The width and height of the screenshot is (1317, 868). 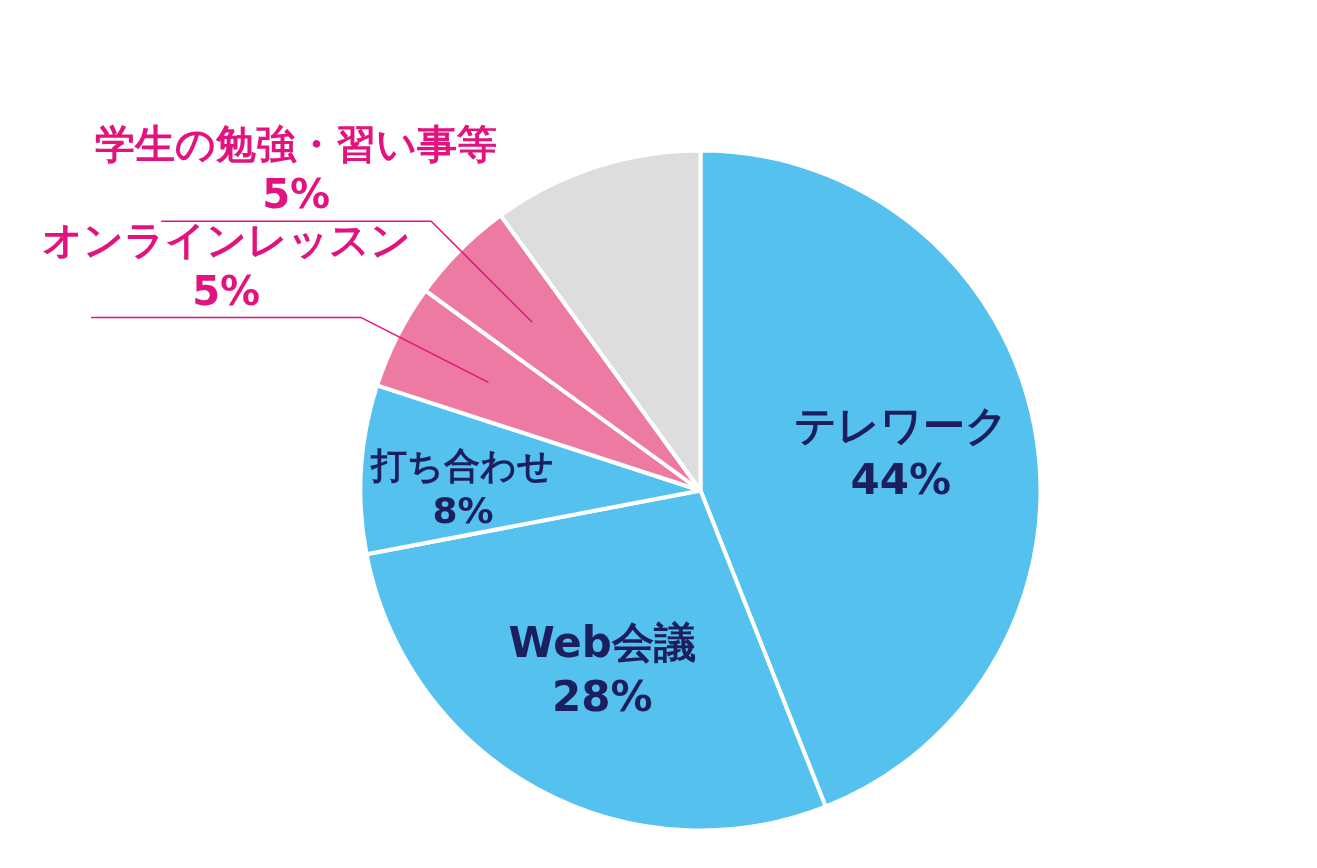 What do you see at coordinates (602, 642) in the screenshot?
I see `slice-label: Web会議` at bounding box center [602, 642].